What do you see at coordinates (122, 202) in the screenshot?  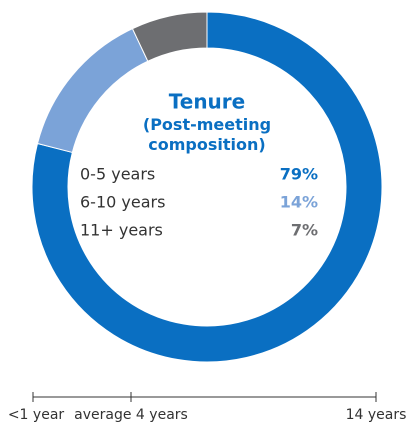 I see `legend-label: 6-10 years` at bounding box center [122, 202].